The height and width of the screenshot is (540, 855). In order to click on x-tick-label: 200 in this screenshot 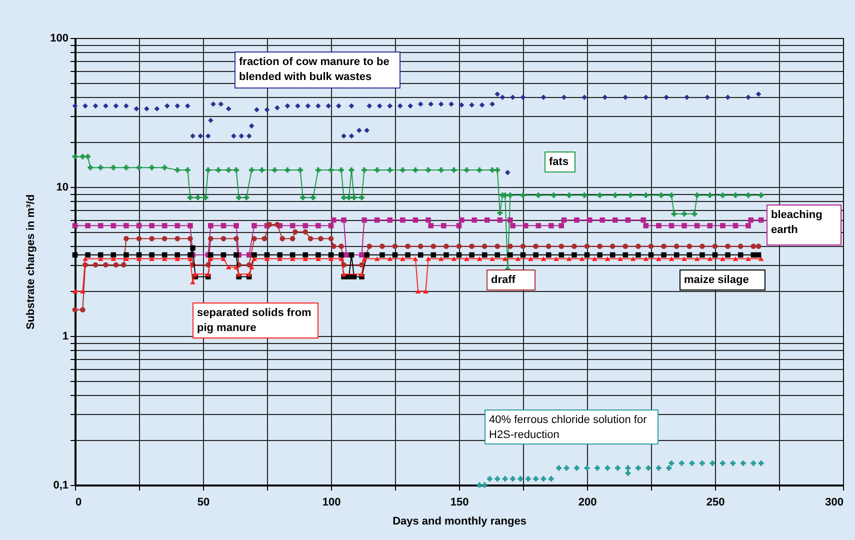, I will do `click(587, 502)`.